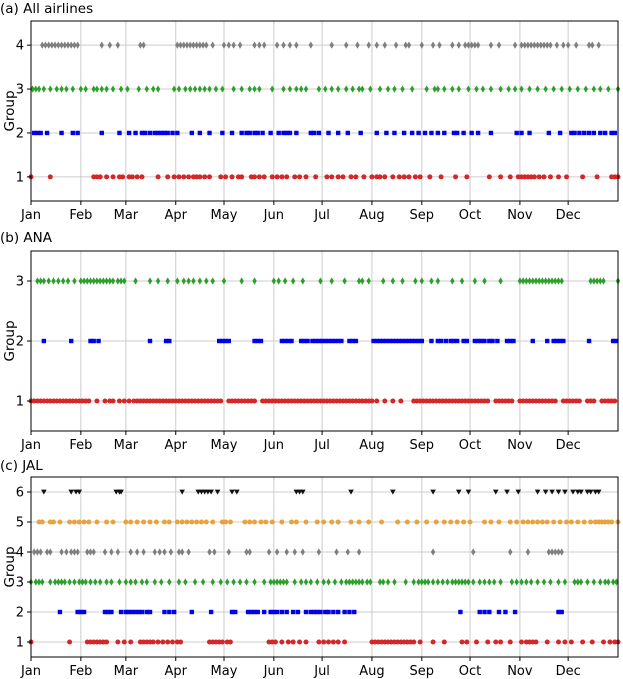 The width and height of the screenshot is (623, 679). What do you see at coordinates (10, 110) in the screenshot?
I see `y-axis-label: Group` at bounding box center [10, 110].